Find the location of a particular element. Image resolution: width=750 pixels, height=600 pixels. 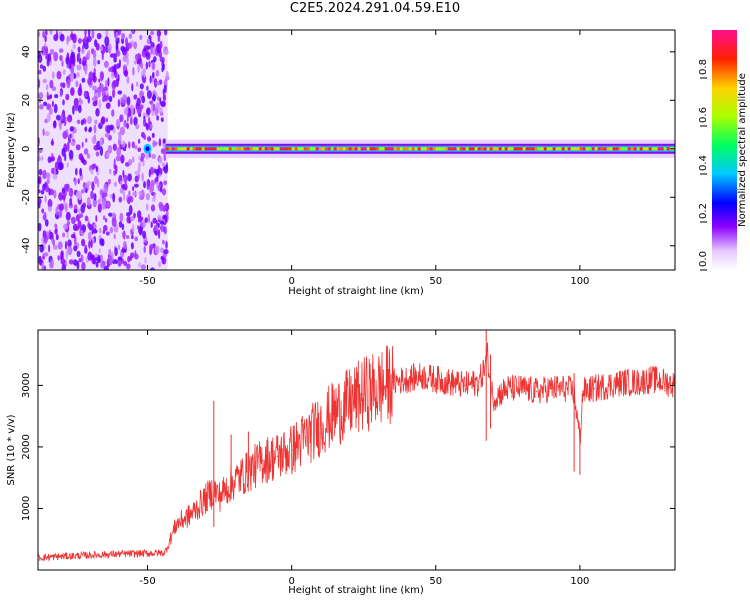

x-tick-label: 0 is located at coordinates (291, 581).